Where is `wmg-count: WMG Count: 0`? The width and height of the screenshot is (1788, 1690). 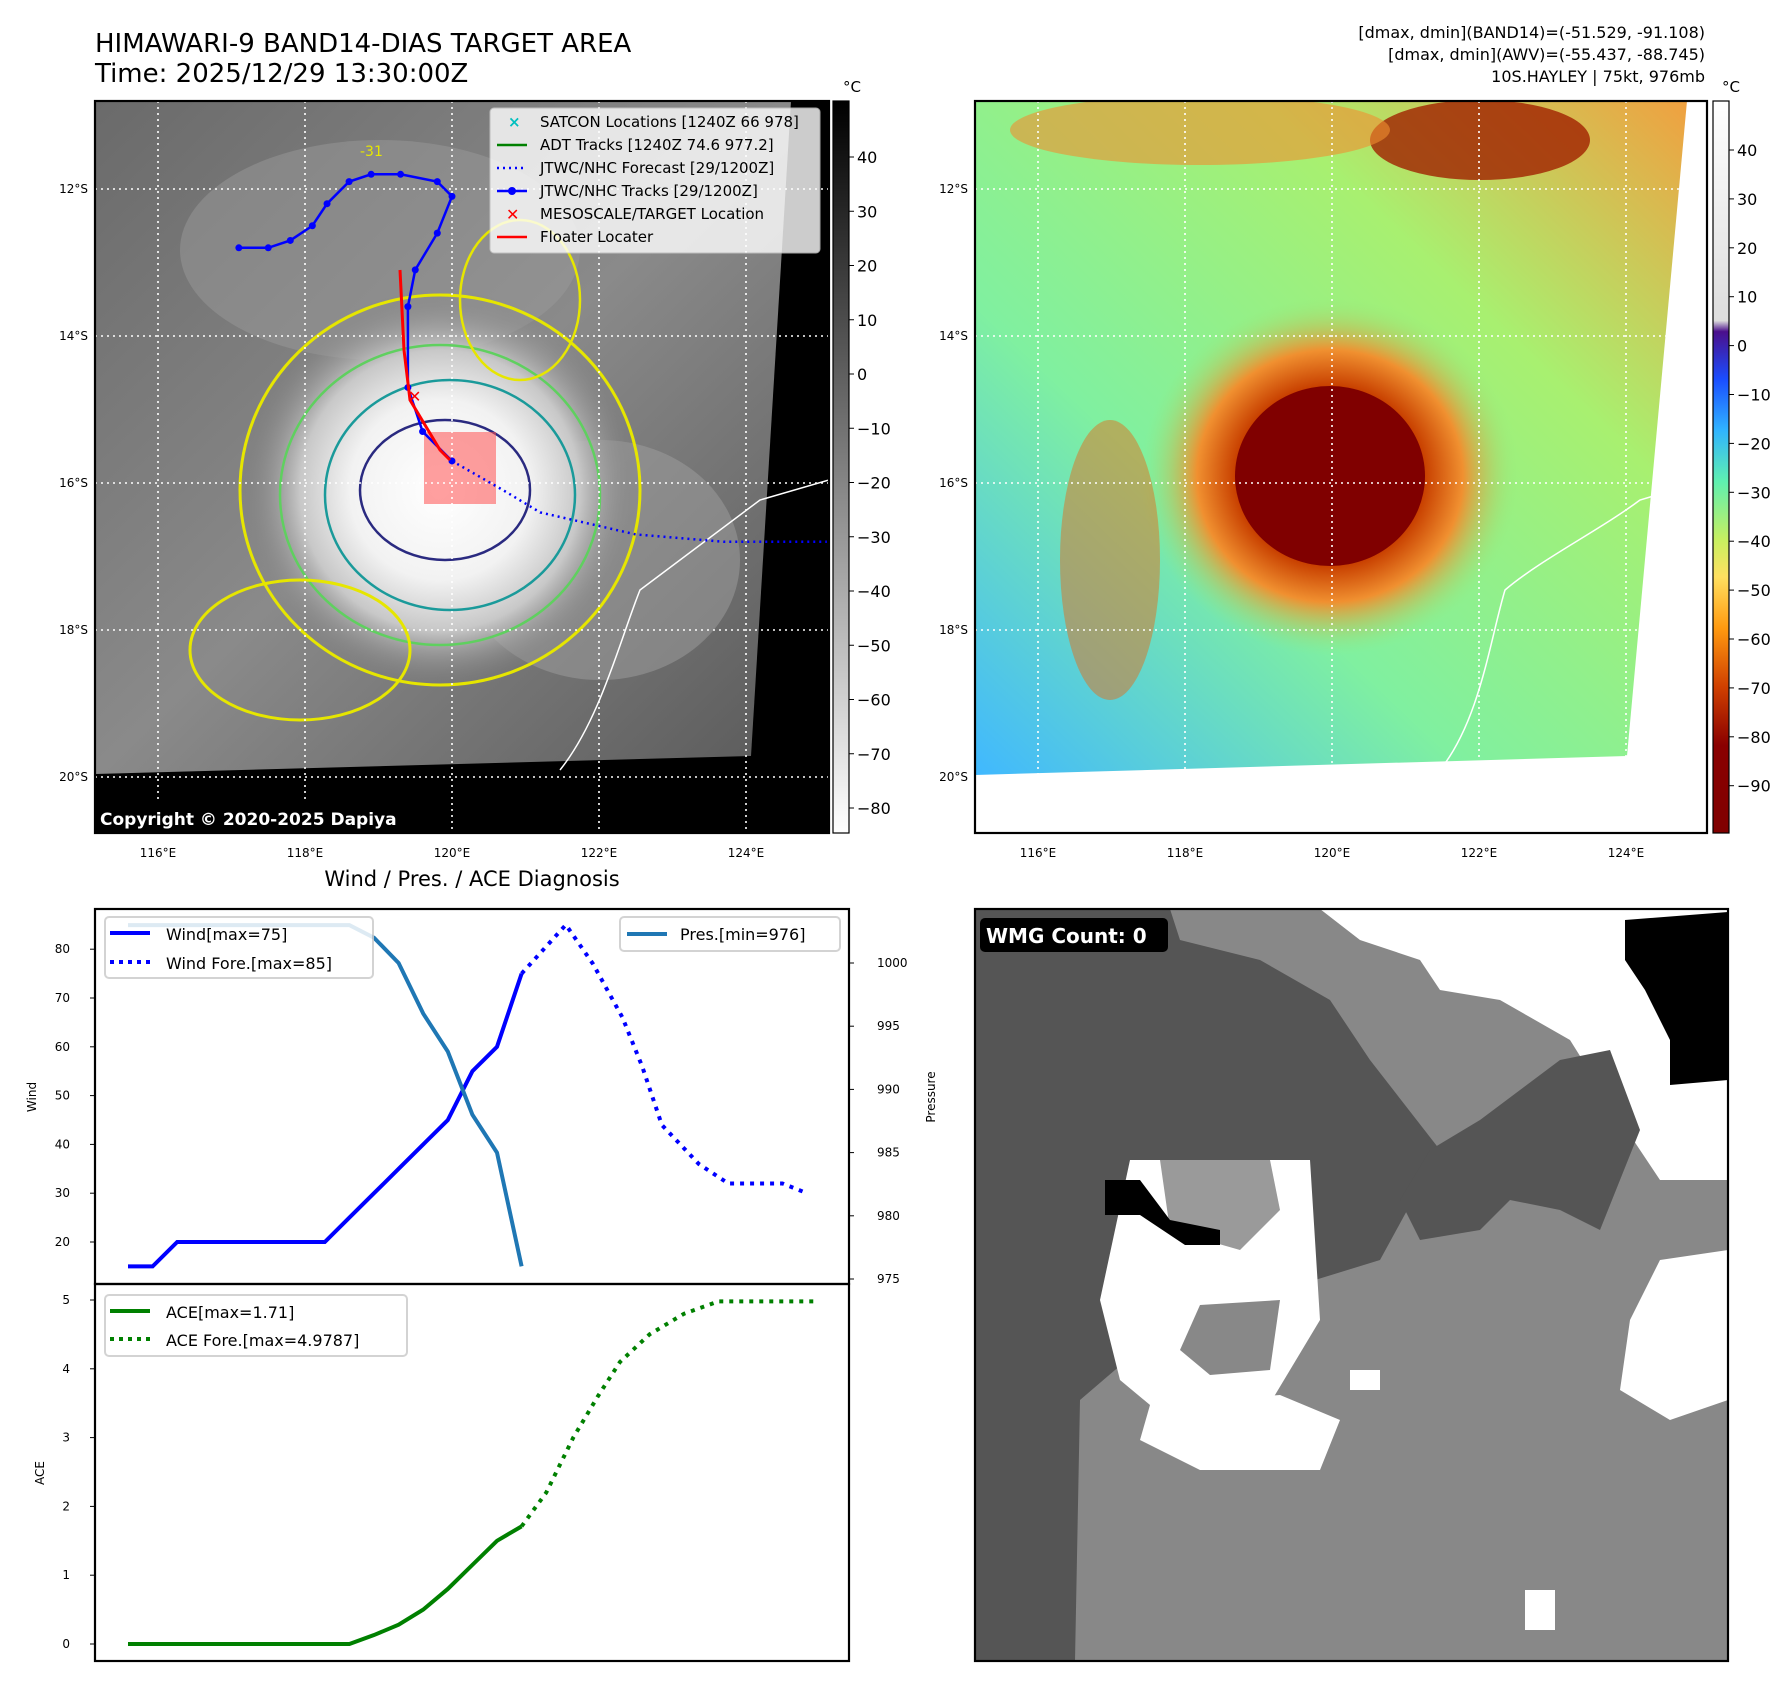 wmg-count: WMG Count: 0 is located at coordinates (1066, 936).